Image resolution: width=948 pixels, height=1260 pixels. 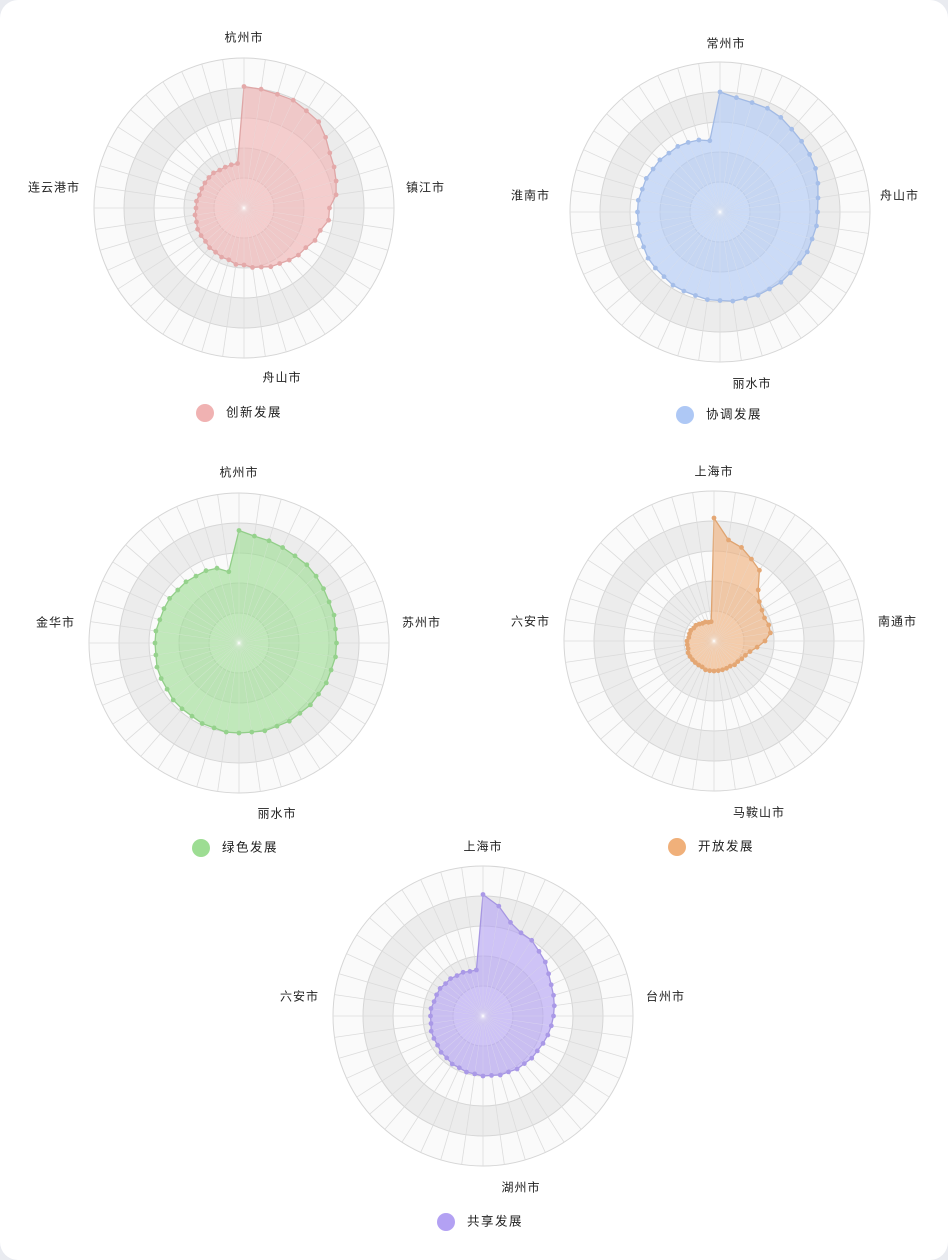 I want to click on legend-item-1: 创新发展, so click(x=239, y=413).